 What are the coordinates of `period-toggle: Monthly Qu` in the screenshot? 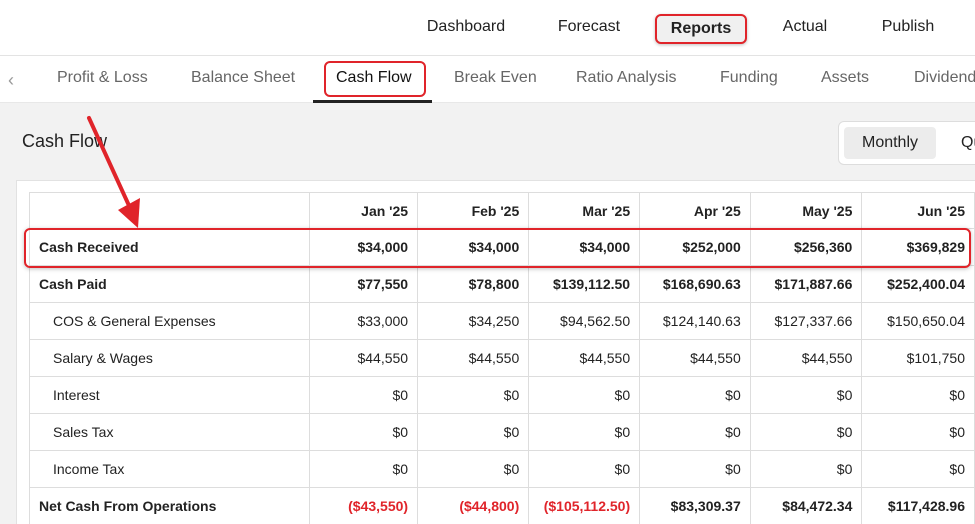 It's located at (906, 143).